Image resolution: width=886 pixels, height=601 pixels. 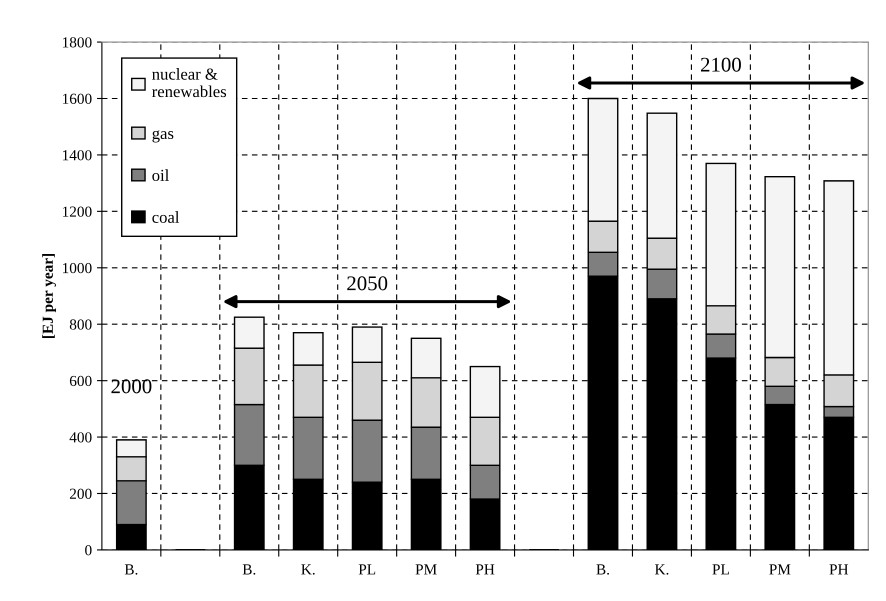 What do you see at coordinates (77, 99) in the screenshot?
I see `y-tick-label: 1600` at bounding box center [77, 99].